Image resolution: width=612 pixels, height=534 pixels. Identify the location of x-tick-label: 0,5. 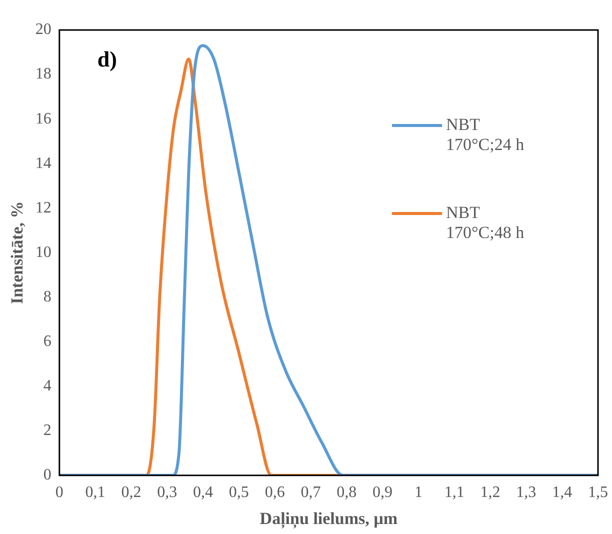
(238, 493).